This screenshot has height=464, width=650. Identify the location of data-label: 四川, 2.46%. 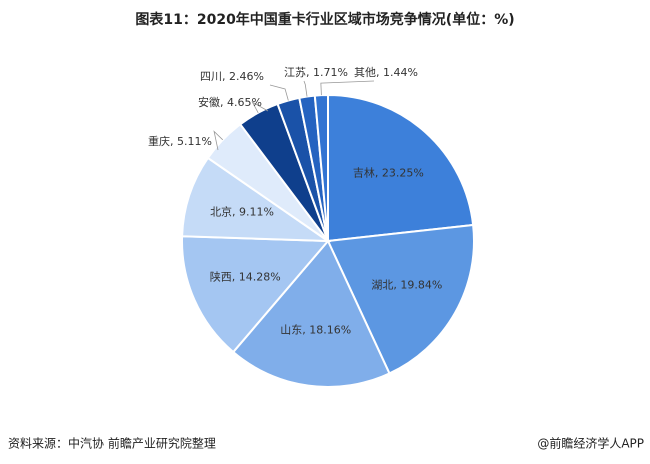
(232, 76).